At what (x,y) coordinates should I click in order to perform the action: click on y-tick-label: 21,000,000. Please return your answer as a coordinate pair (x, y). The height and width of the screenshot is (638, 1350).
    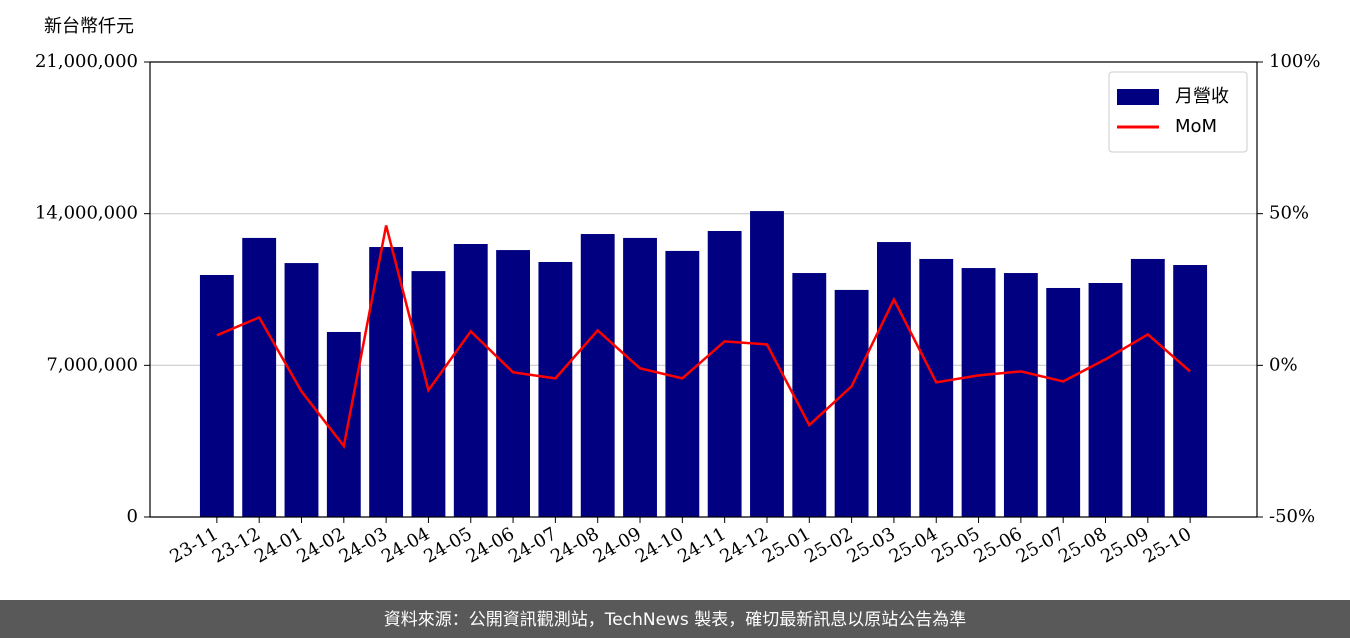
    Looking at the image, I should click on (86, 61).